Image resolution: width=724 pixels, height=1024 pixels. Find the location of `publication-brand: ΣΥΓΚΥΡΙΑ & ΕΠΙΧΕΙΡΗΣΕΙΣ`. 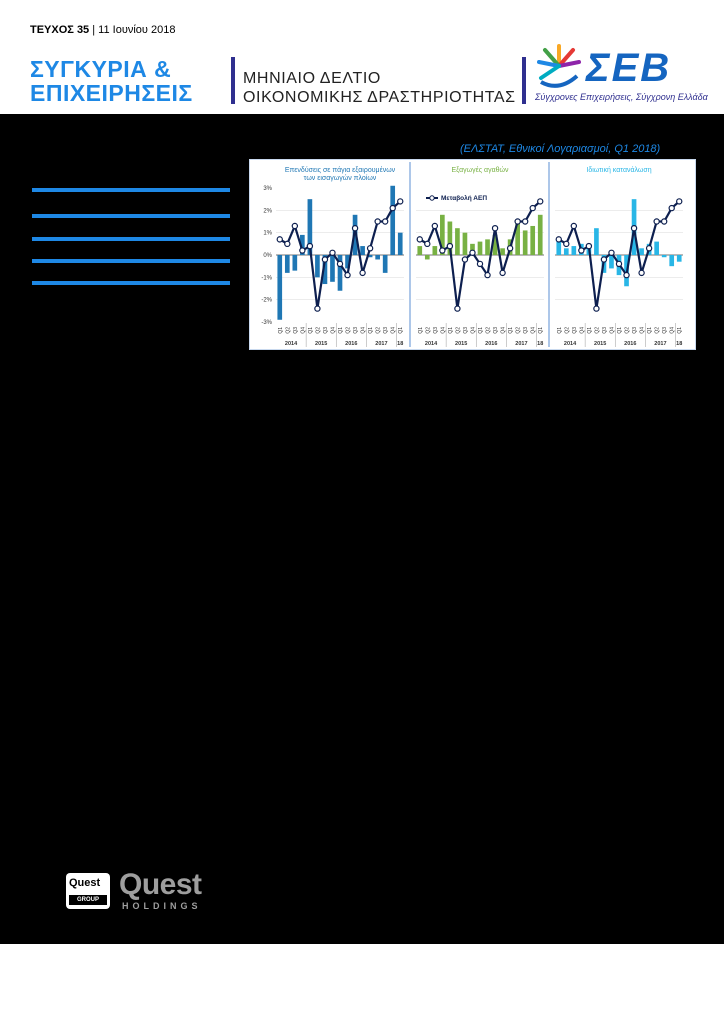

publication-brand: ΣΥΓΚΥΡΙΑ & ΕΠΙΧΕΙΡΗΣΕΙΣ is located at coordinates (111, 81).